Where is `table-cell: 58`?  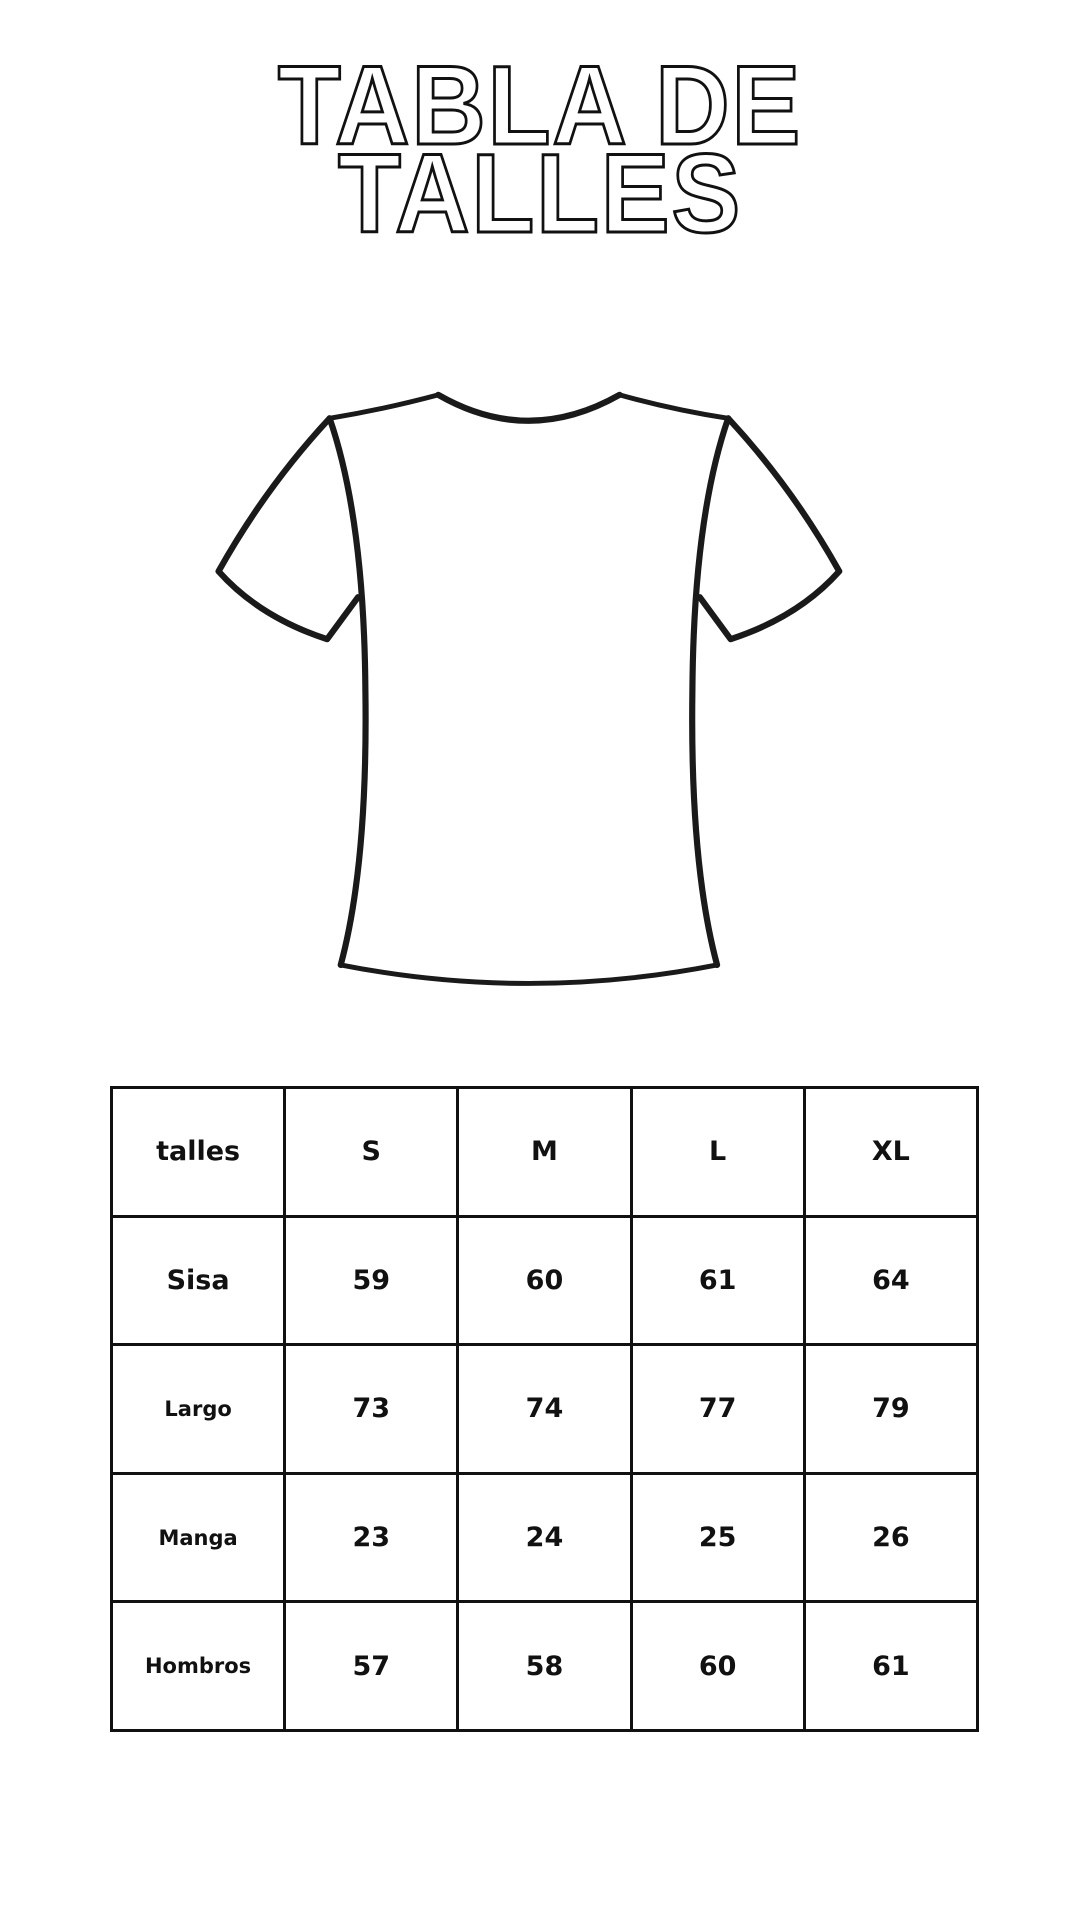
table-cell: 58 is located at coordinates (544, 1666).